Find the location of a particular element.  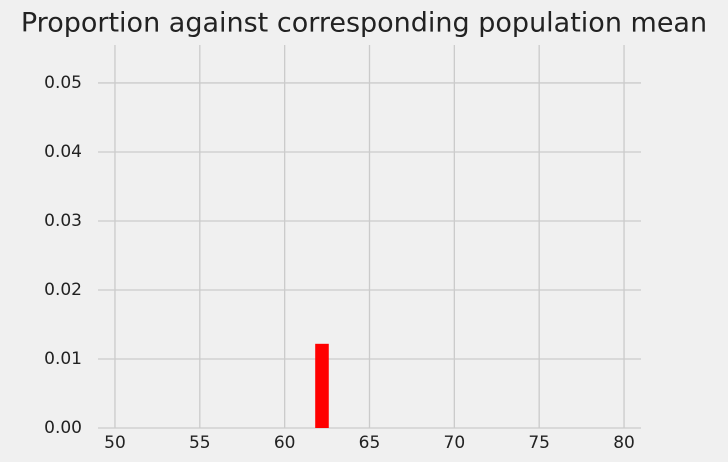

x-tick-label: 60 is located at coordinates (285, 443).